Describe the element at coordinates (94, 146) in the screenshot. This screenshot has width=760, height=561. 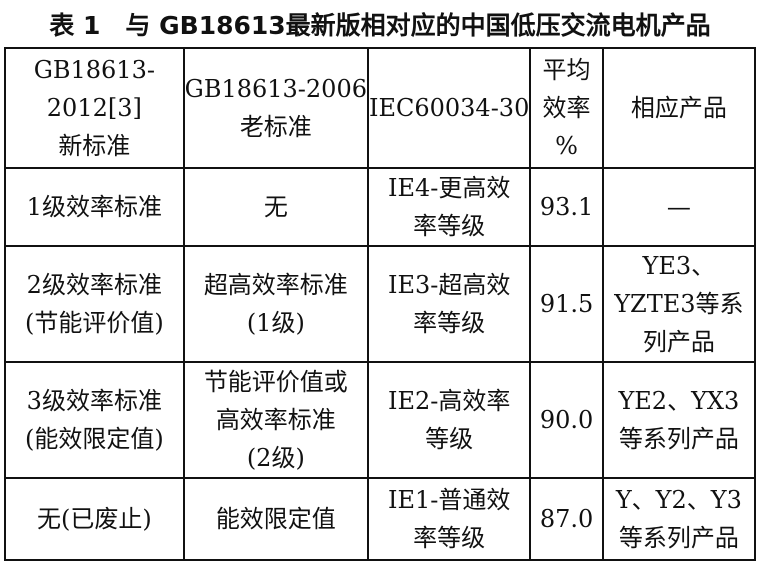
I see `cell-line: 新标准` at that location.